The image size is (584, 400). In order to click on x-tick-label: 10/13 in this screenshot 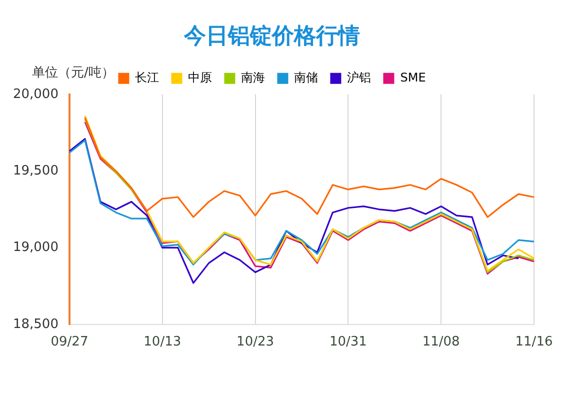, I will do `click(163, 342)`.